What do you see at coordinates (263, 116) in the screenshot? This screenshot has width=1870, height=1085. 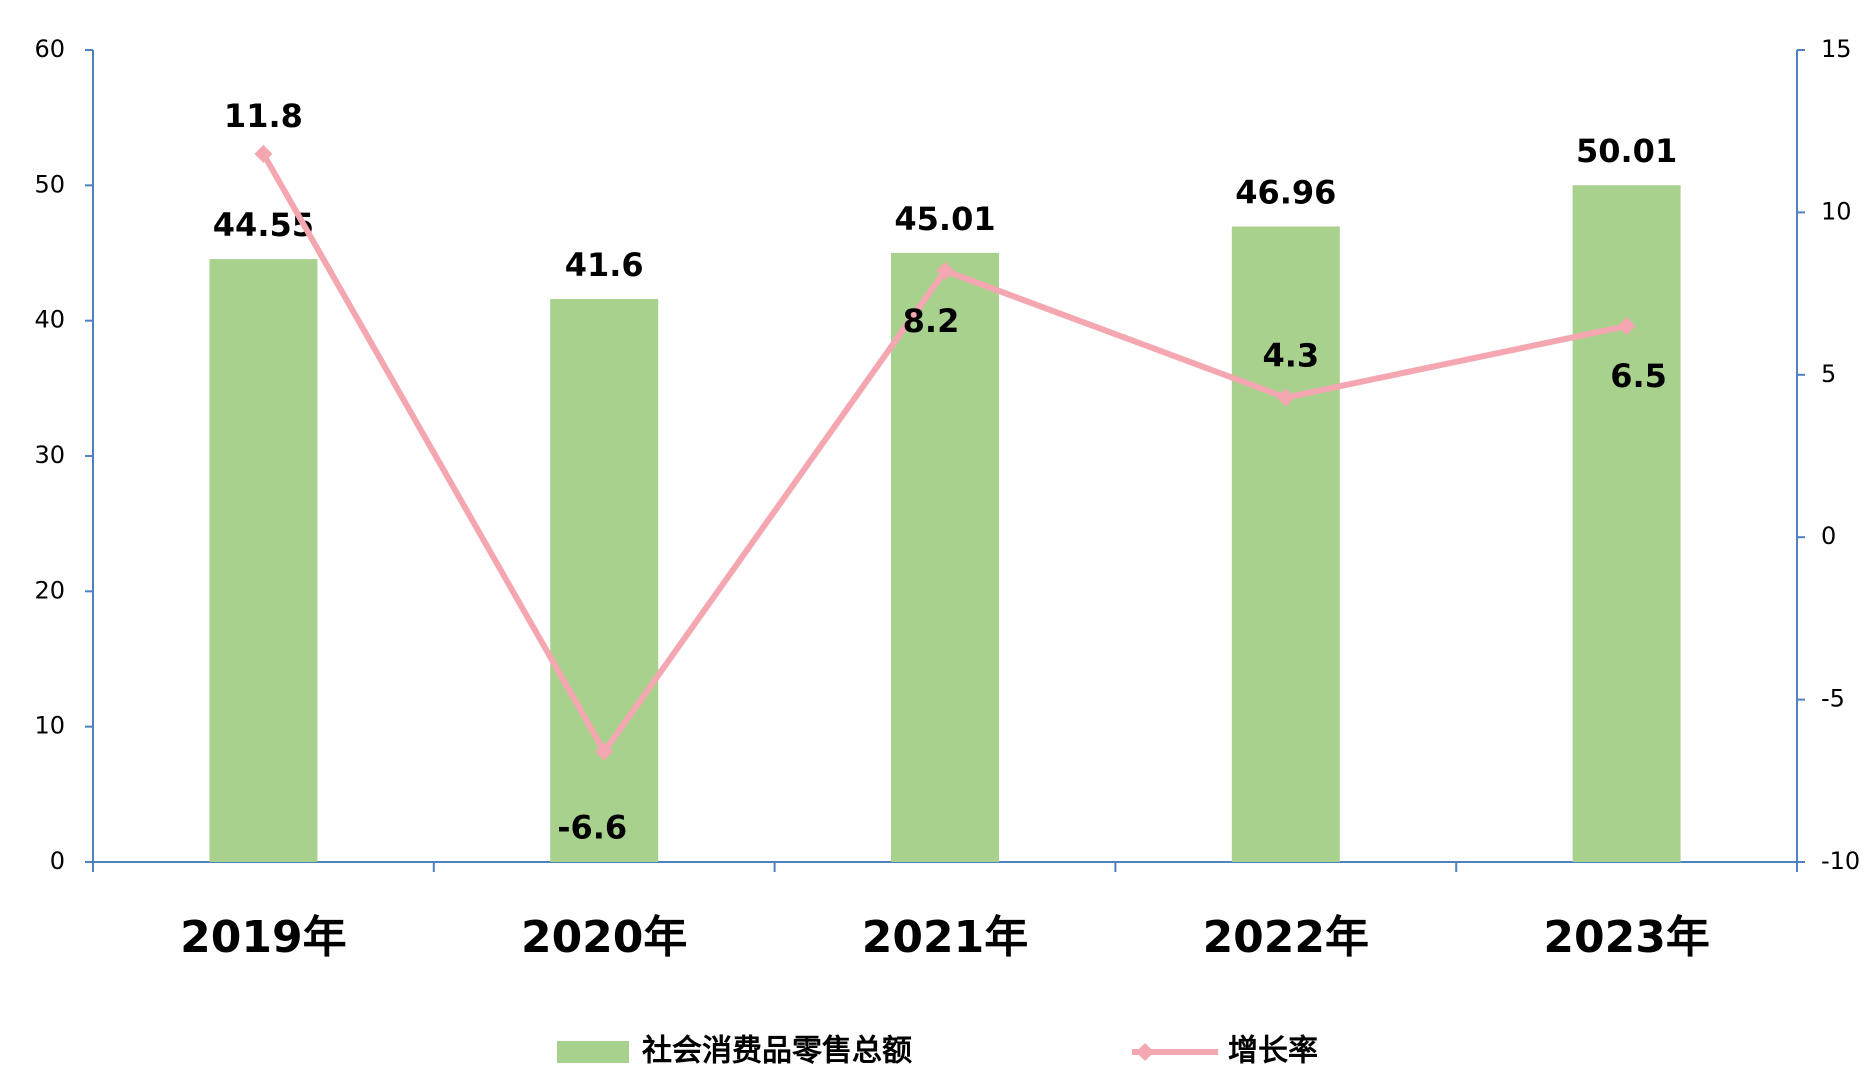 I see `line-value-label: 11.8` at bounding box center [263, 116].